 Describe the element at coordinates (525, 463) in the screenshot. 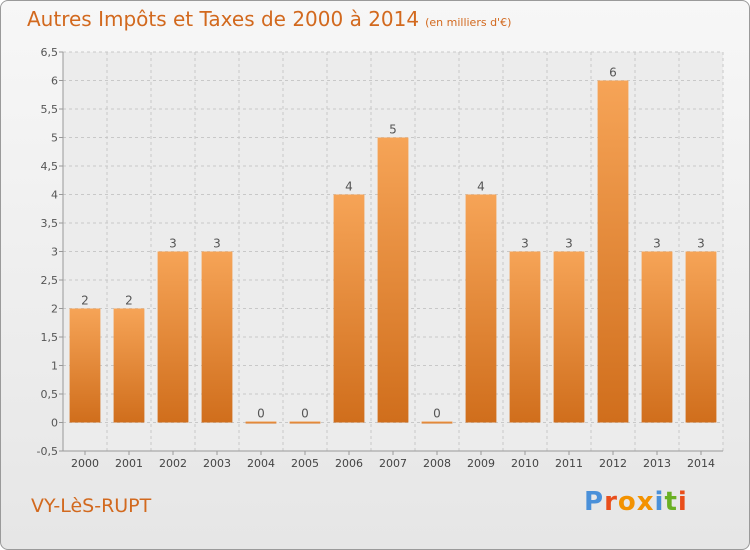

I see `x-tick-label: 2010` at that location.